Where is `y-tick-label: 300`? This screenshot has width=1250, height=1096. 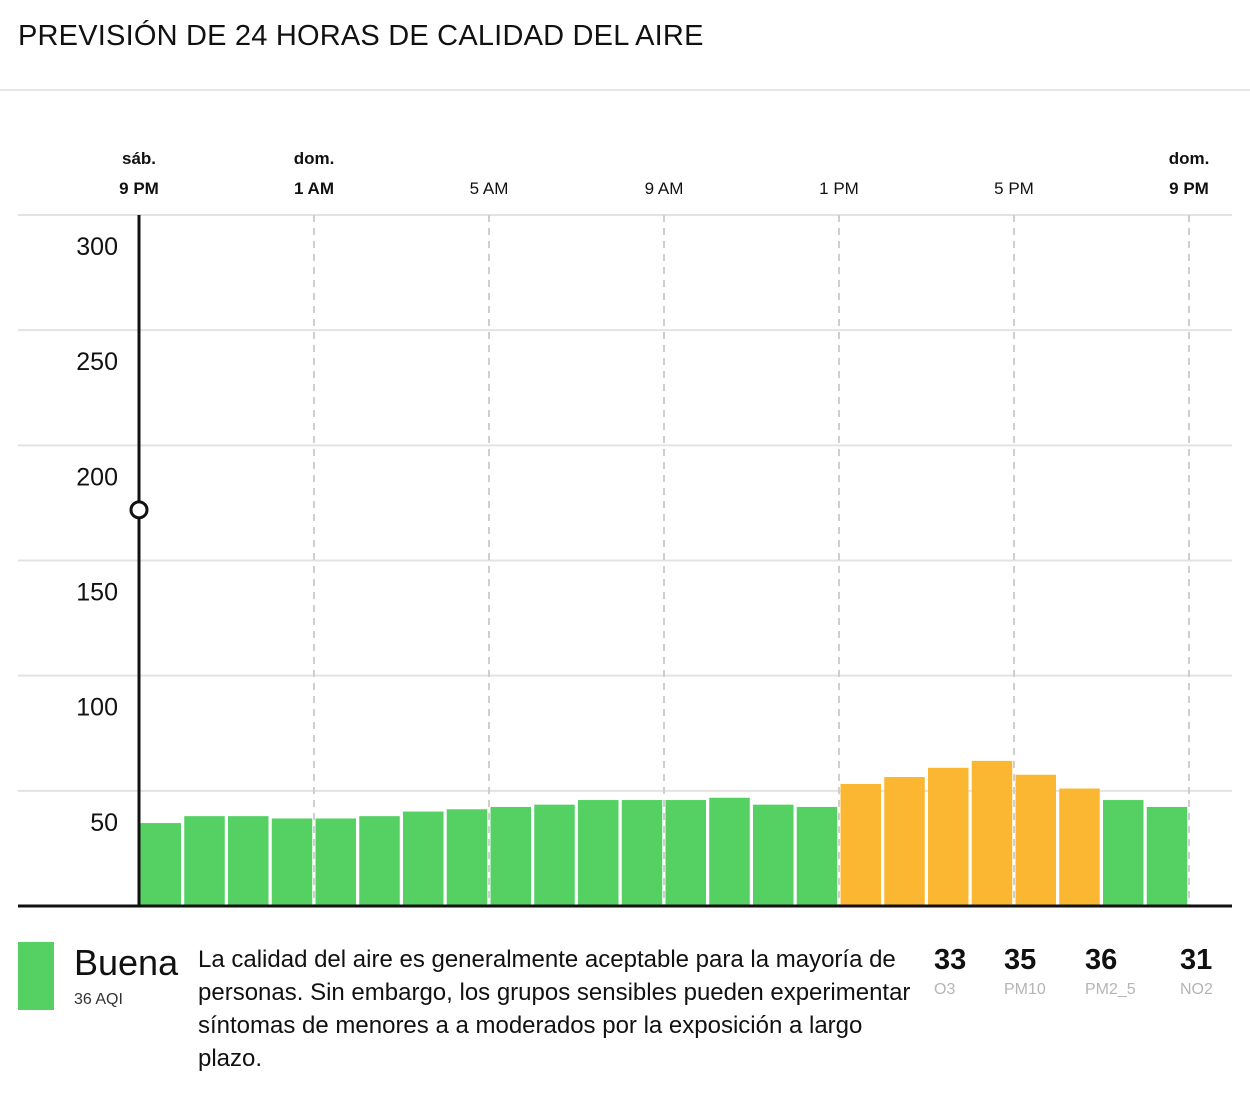
y-tick-label: 300 is located at coordinates (97, 247).